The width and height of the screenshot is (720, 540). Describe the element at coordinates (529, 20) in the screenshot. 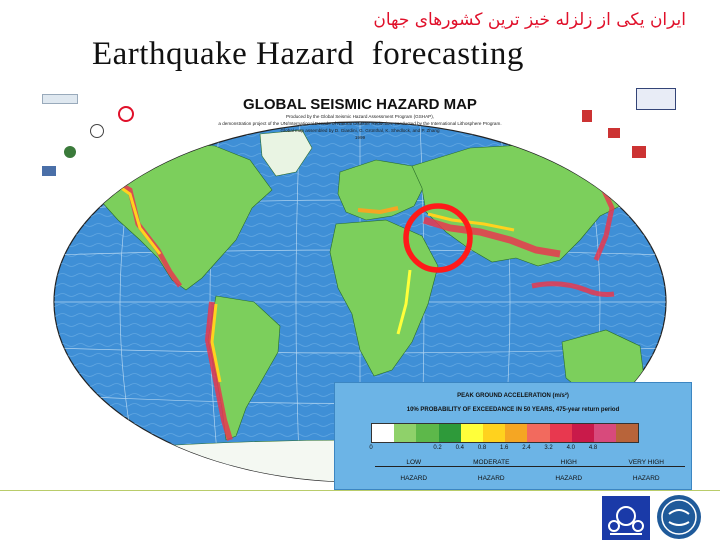

I see `persian-title: ایران یکی از زلزله خیز ترین کشورهای جهان` at that location.